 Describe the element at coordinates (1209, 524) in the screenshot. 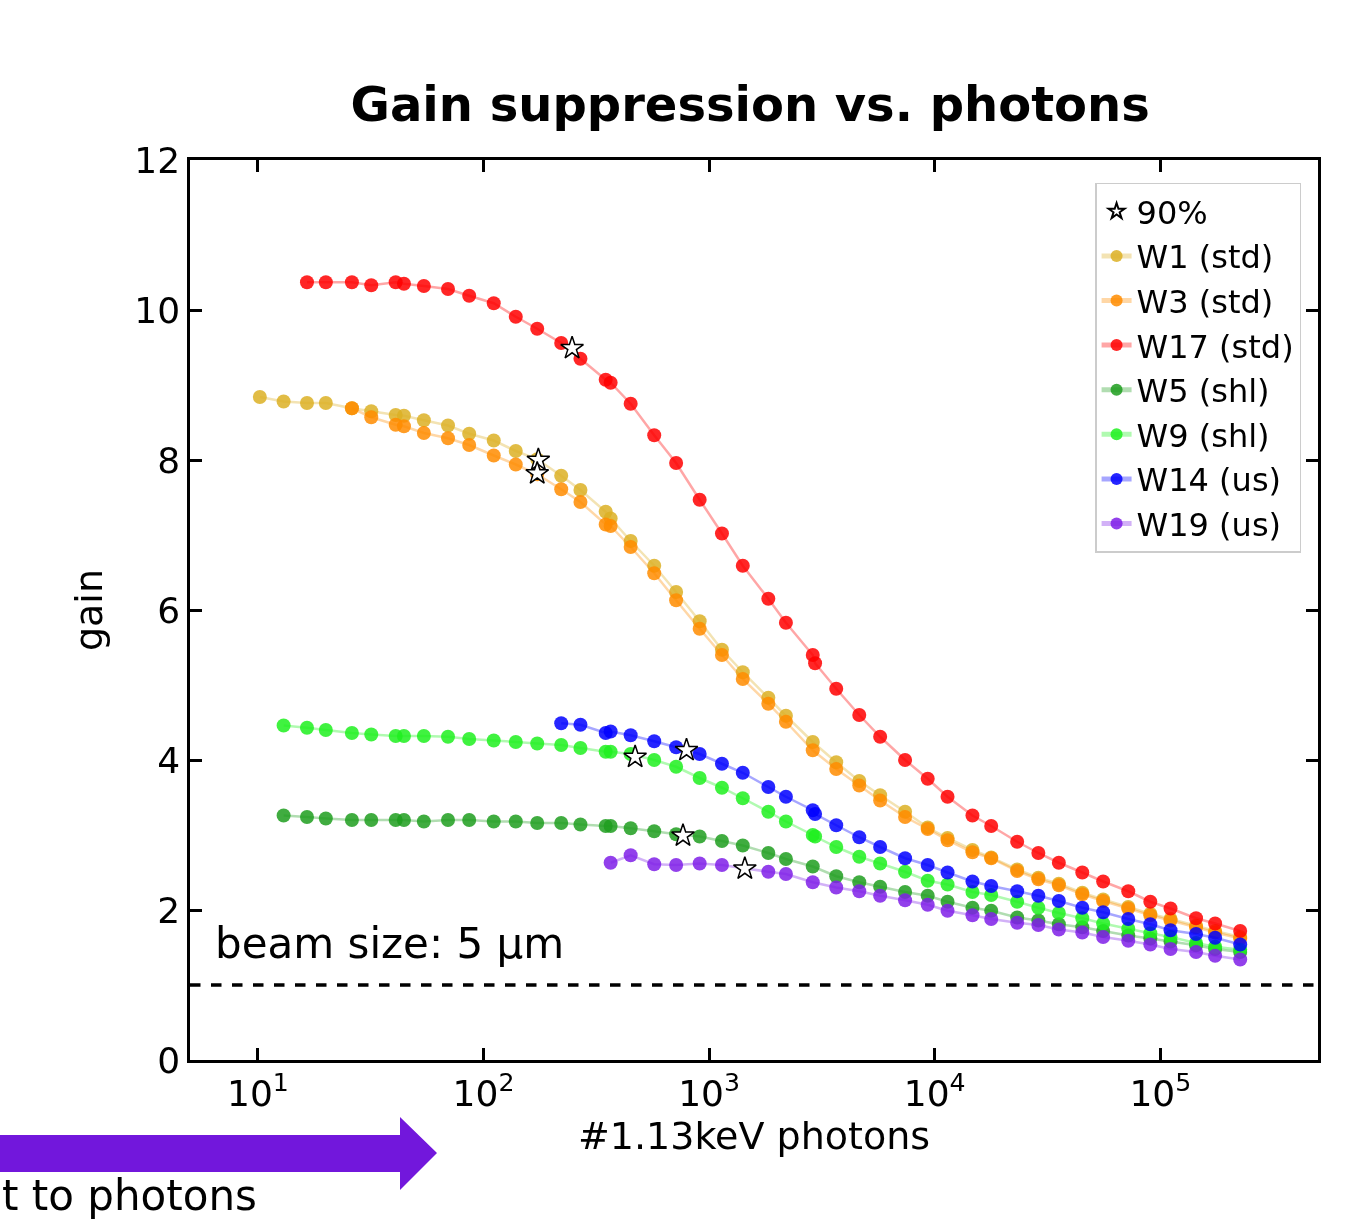

I see `legend-label: W19 (us)` at that location.